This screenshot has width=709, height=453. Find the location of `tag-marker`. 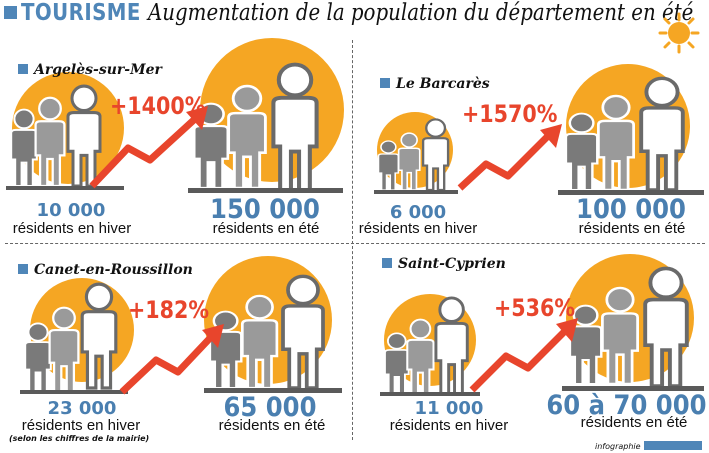

tag-marker is located at coordinates (10, 12).